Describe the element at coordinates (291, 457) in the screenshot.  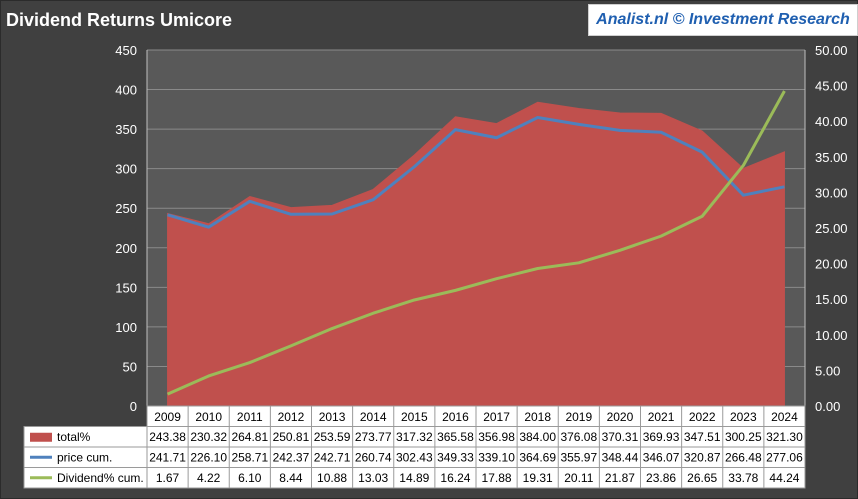
I see `data-label: 242.37` at that location.